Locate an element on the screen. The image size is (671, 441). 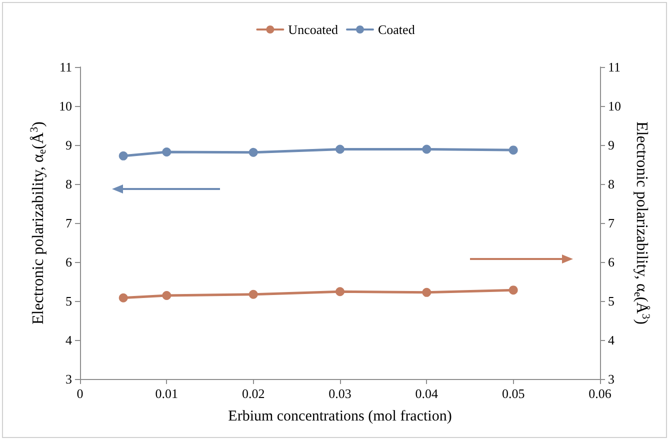
y2-tick-label: 3 is located at coordinates (611, 379).